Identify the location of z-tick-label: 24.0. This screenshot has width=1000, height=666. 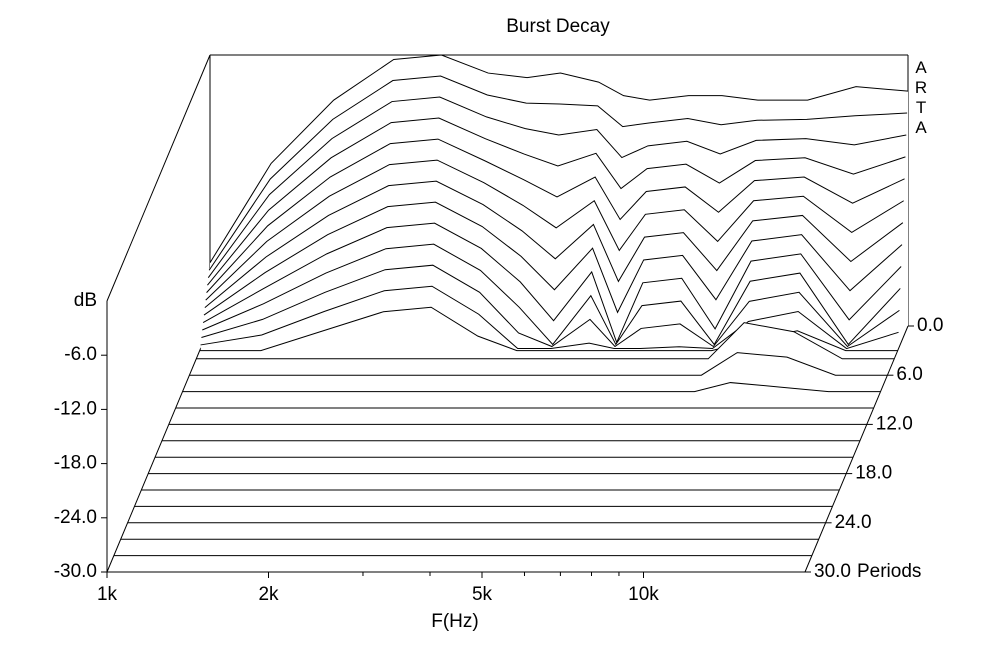
(853, 522).